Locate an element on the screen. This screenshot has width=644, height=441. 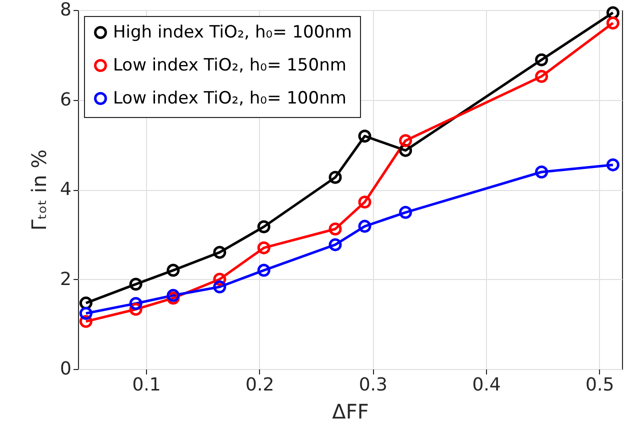
y-tick-label: 2 is located at coordinates (66, 279).